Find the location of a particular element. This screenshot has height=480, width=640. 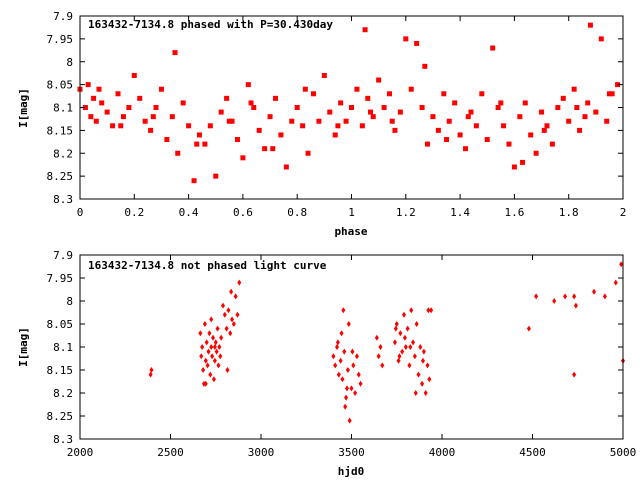

phased-x-tick-label: 0.6 is located at coordinates (243, 212).